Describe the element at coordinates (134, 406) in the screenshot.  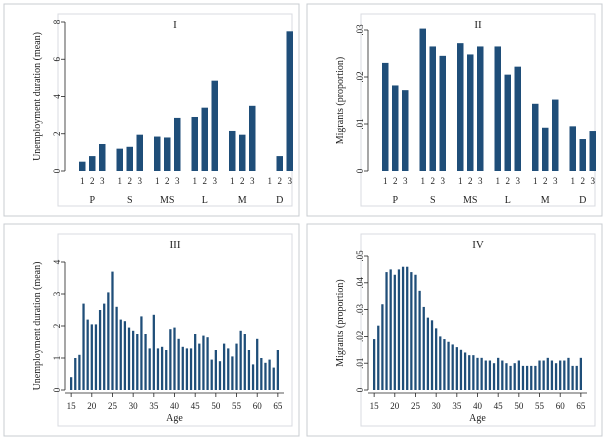
I see `x-tick-label: 30` at that location.